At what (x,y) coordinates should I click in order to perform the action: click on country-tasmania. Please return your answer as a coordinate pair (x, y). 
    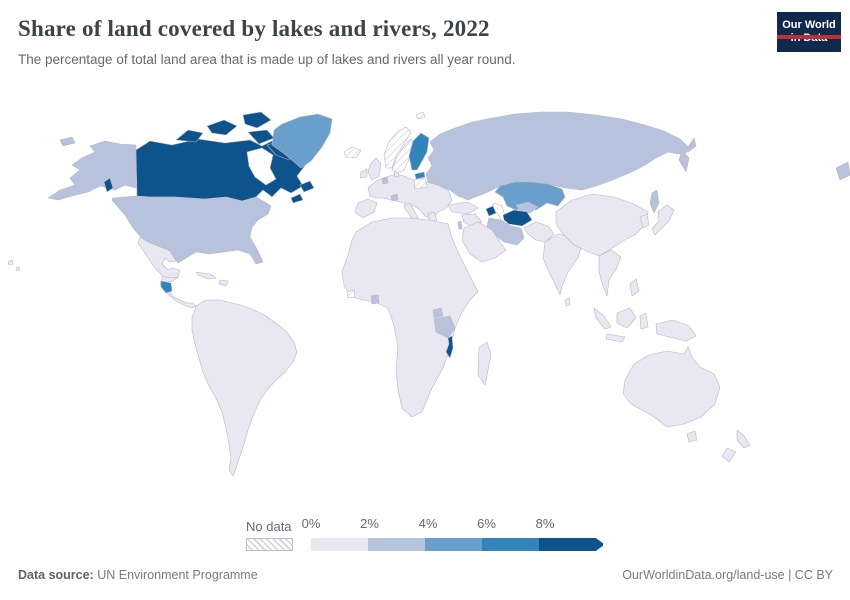
    Looking at the image, I should click on (692, 436).